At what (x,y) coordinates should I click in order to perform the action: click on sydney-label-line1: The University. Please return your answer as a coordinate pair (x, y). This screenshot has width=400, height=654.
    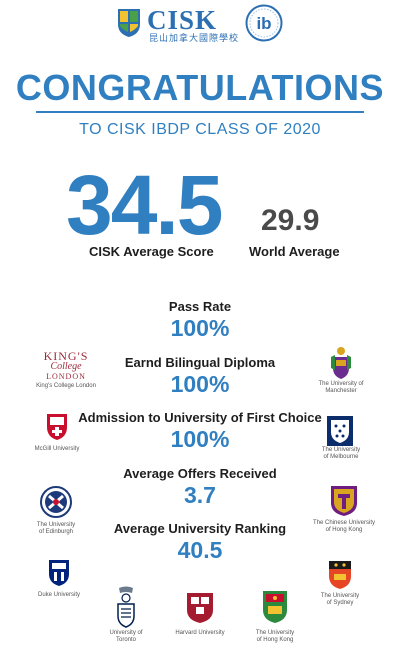
    Looking at the image, I should click on (340, 596).